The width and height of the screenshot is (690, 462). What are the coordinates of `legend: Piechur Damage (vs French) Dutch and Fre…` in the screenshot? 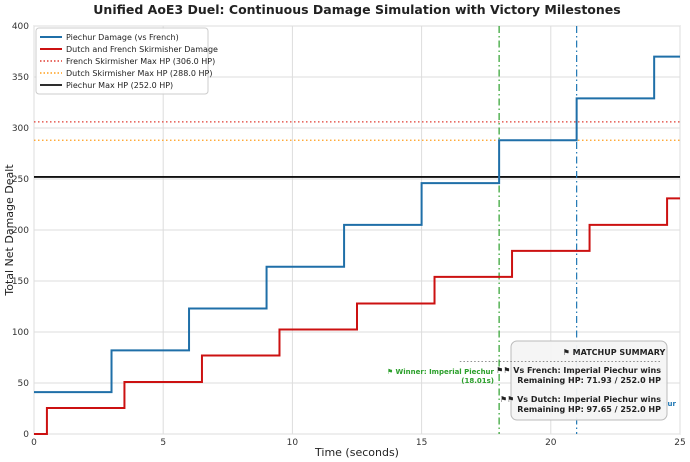 It's located at (126, 61).